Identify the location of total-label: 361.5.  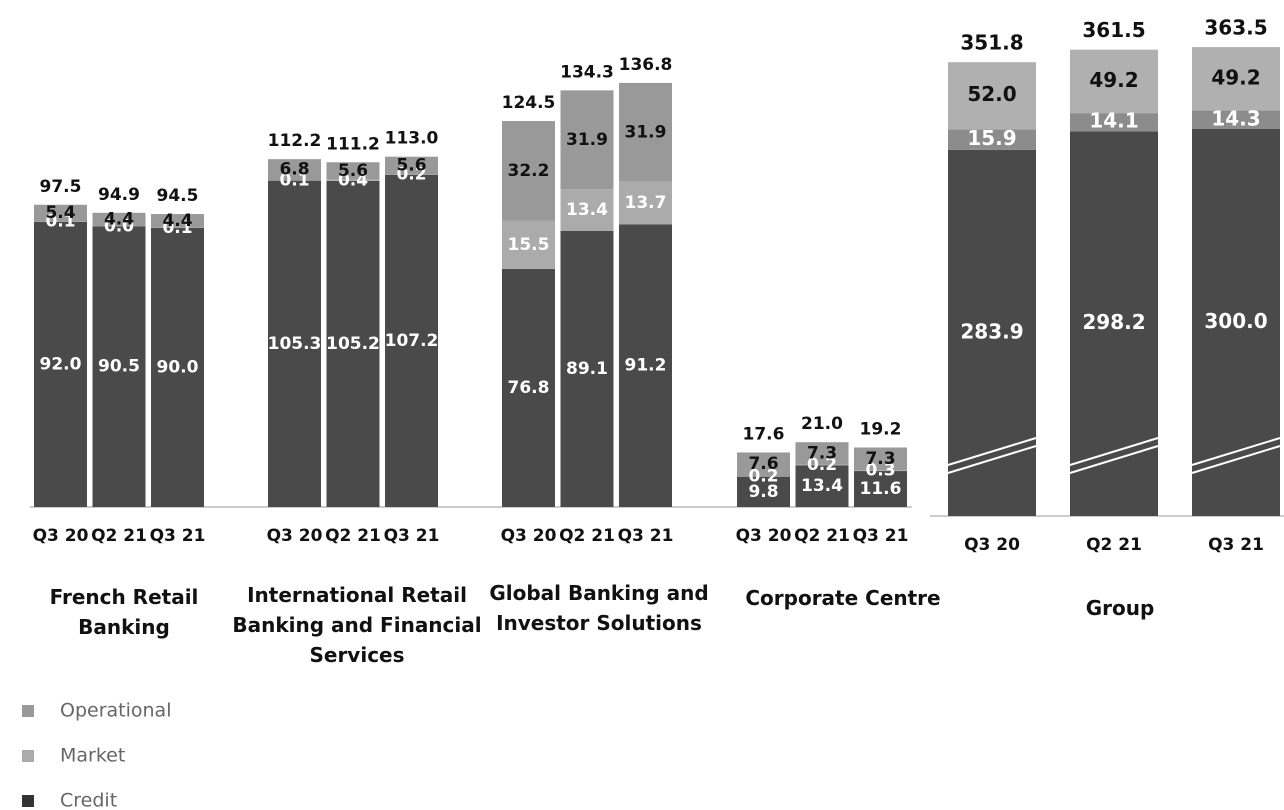
(1113, 30).